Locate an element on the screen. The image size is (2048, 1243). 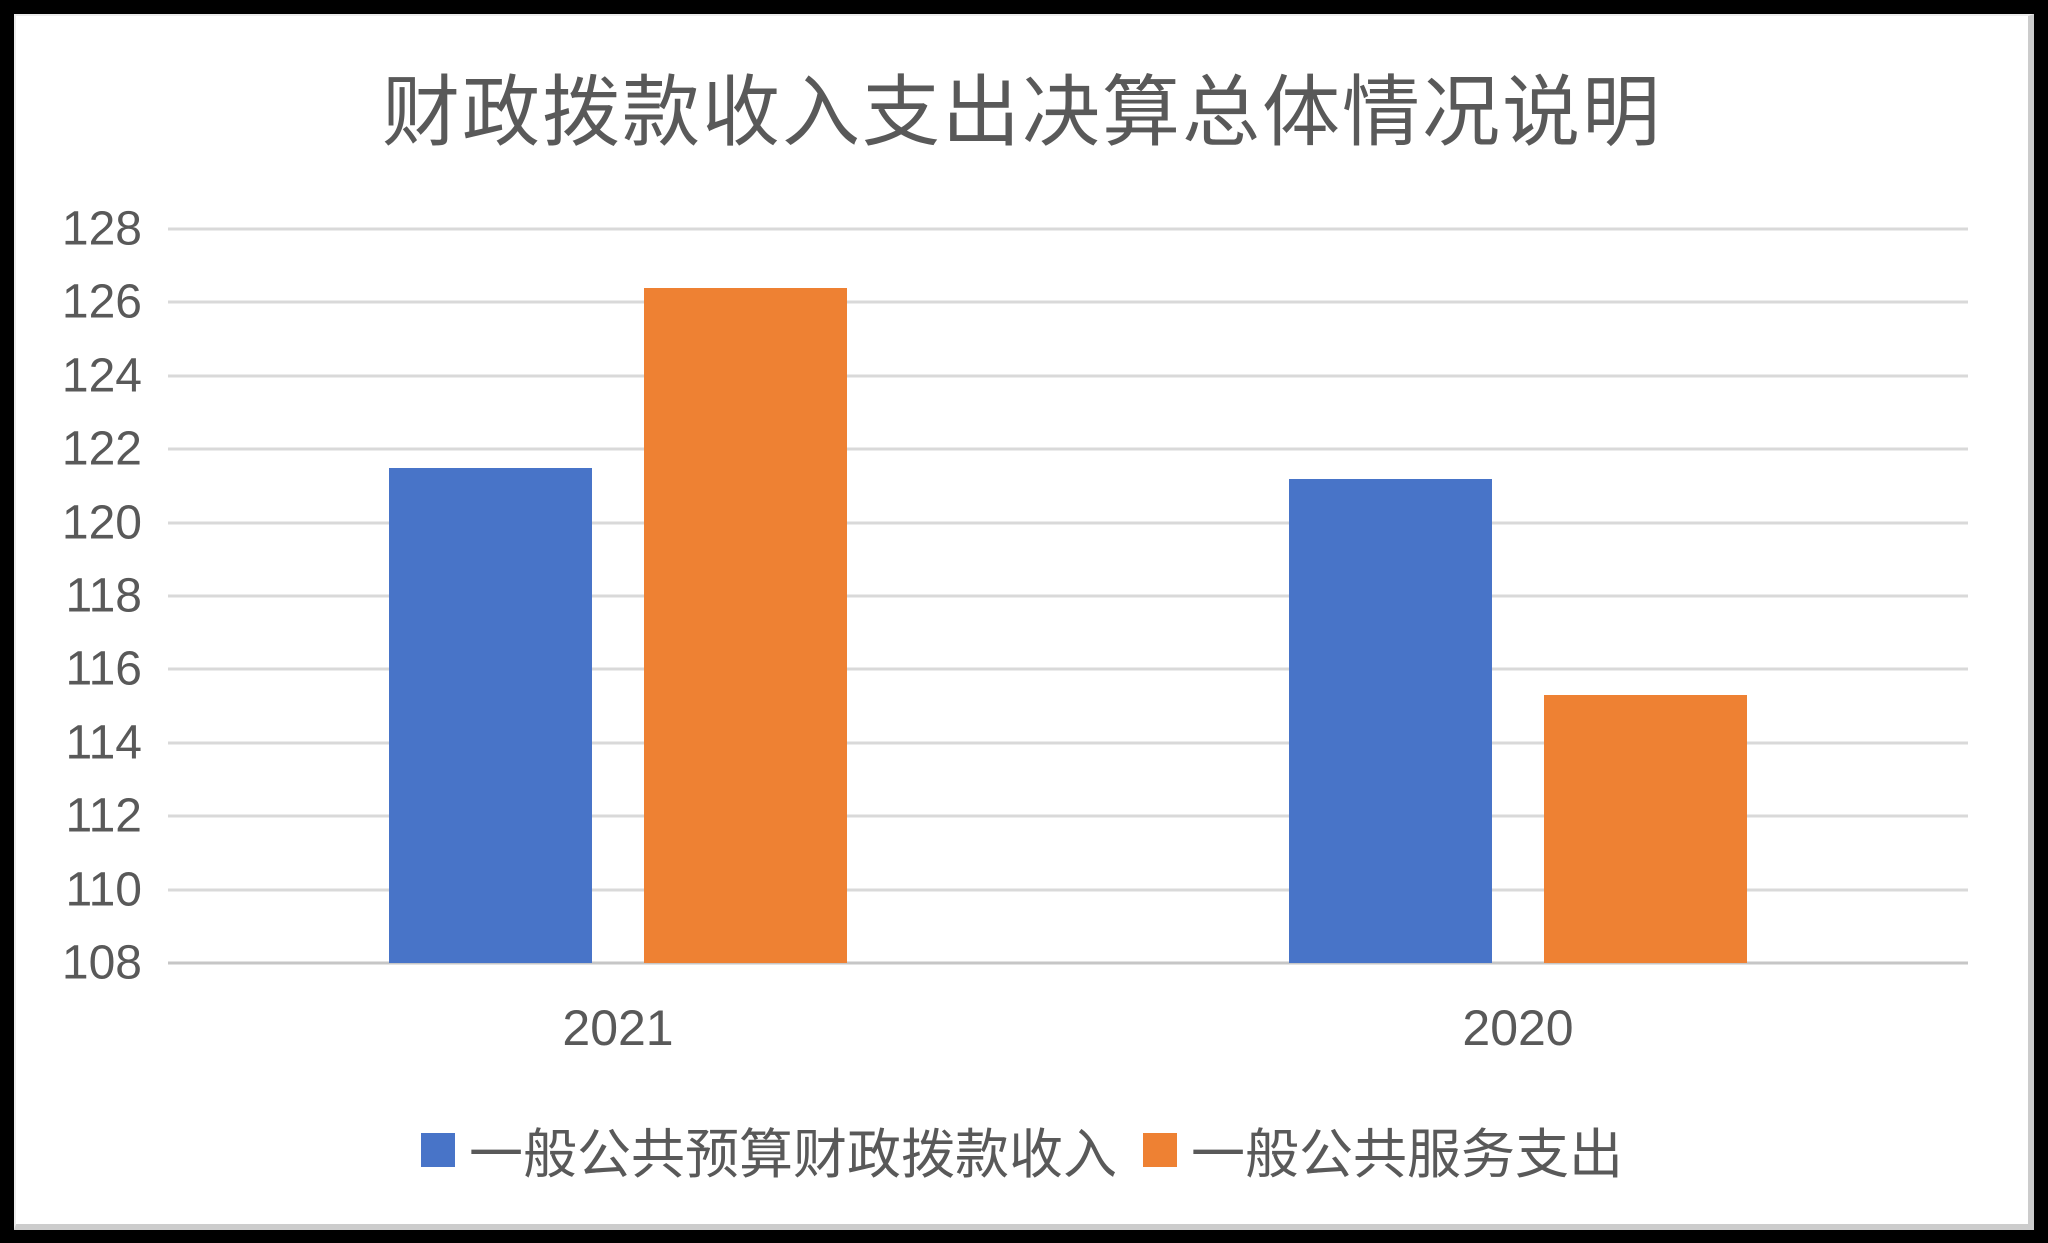
bar-2020-expenditure is located at coordinates (1645, 829).